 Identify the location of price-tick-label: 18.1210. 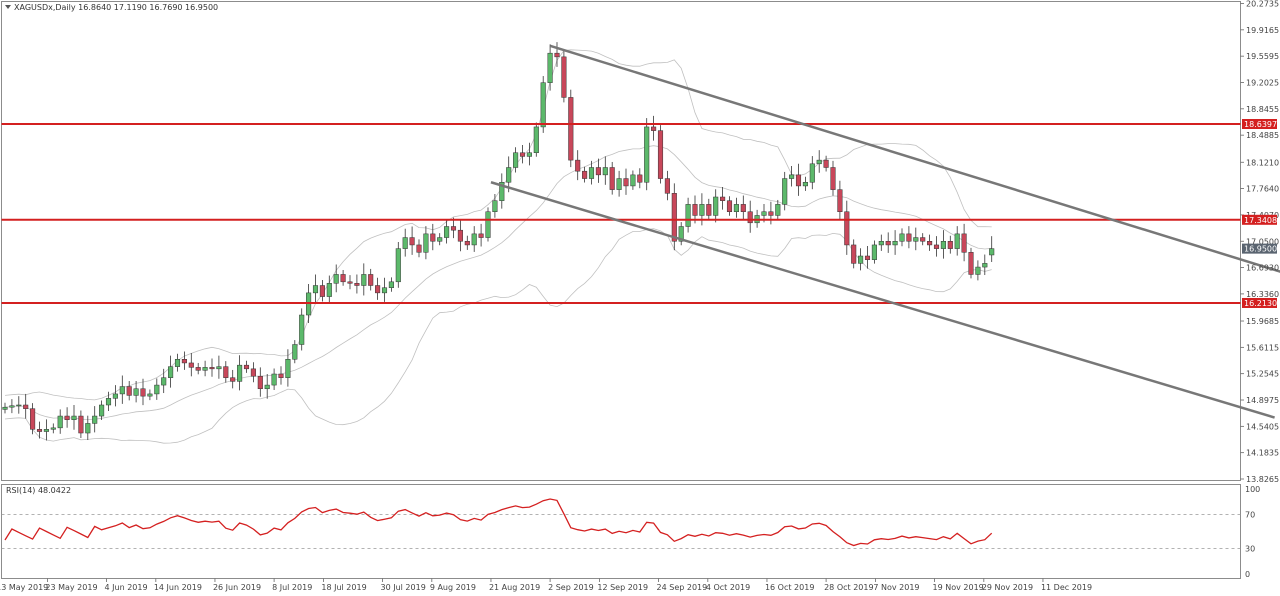
(1262, 162).